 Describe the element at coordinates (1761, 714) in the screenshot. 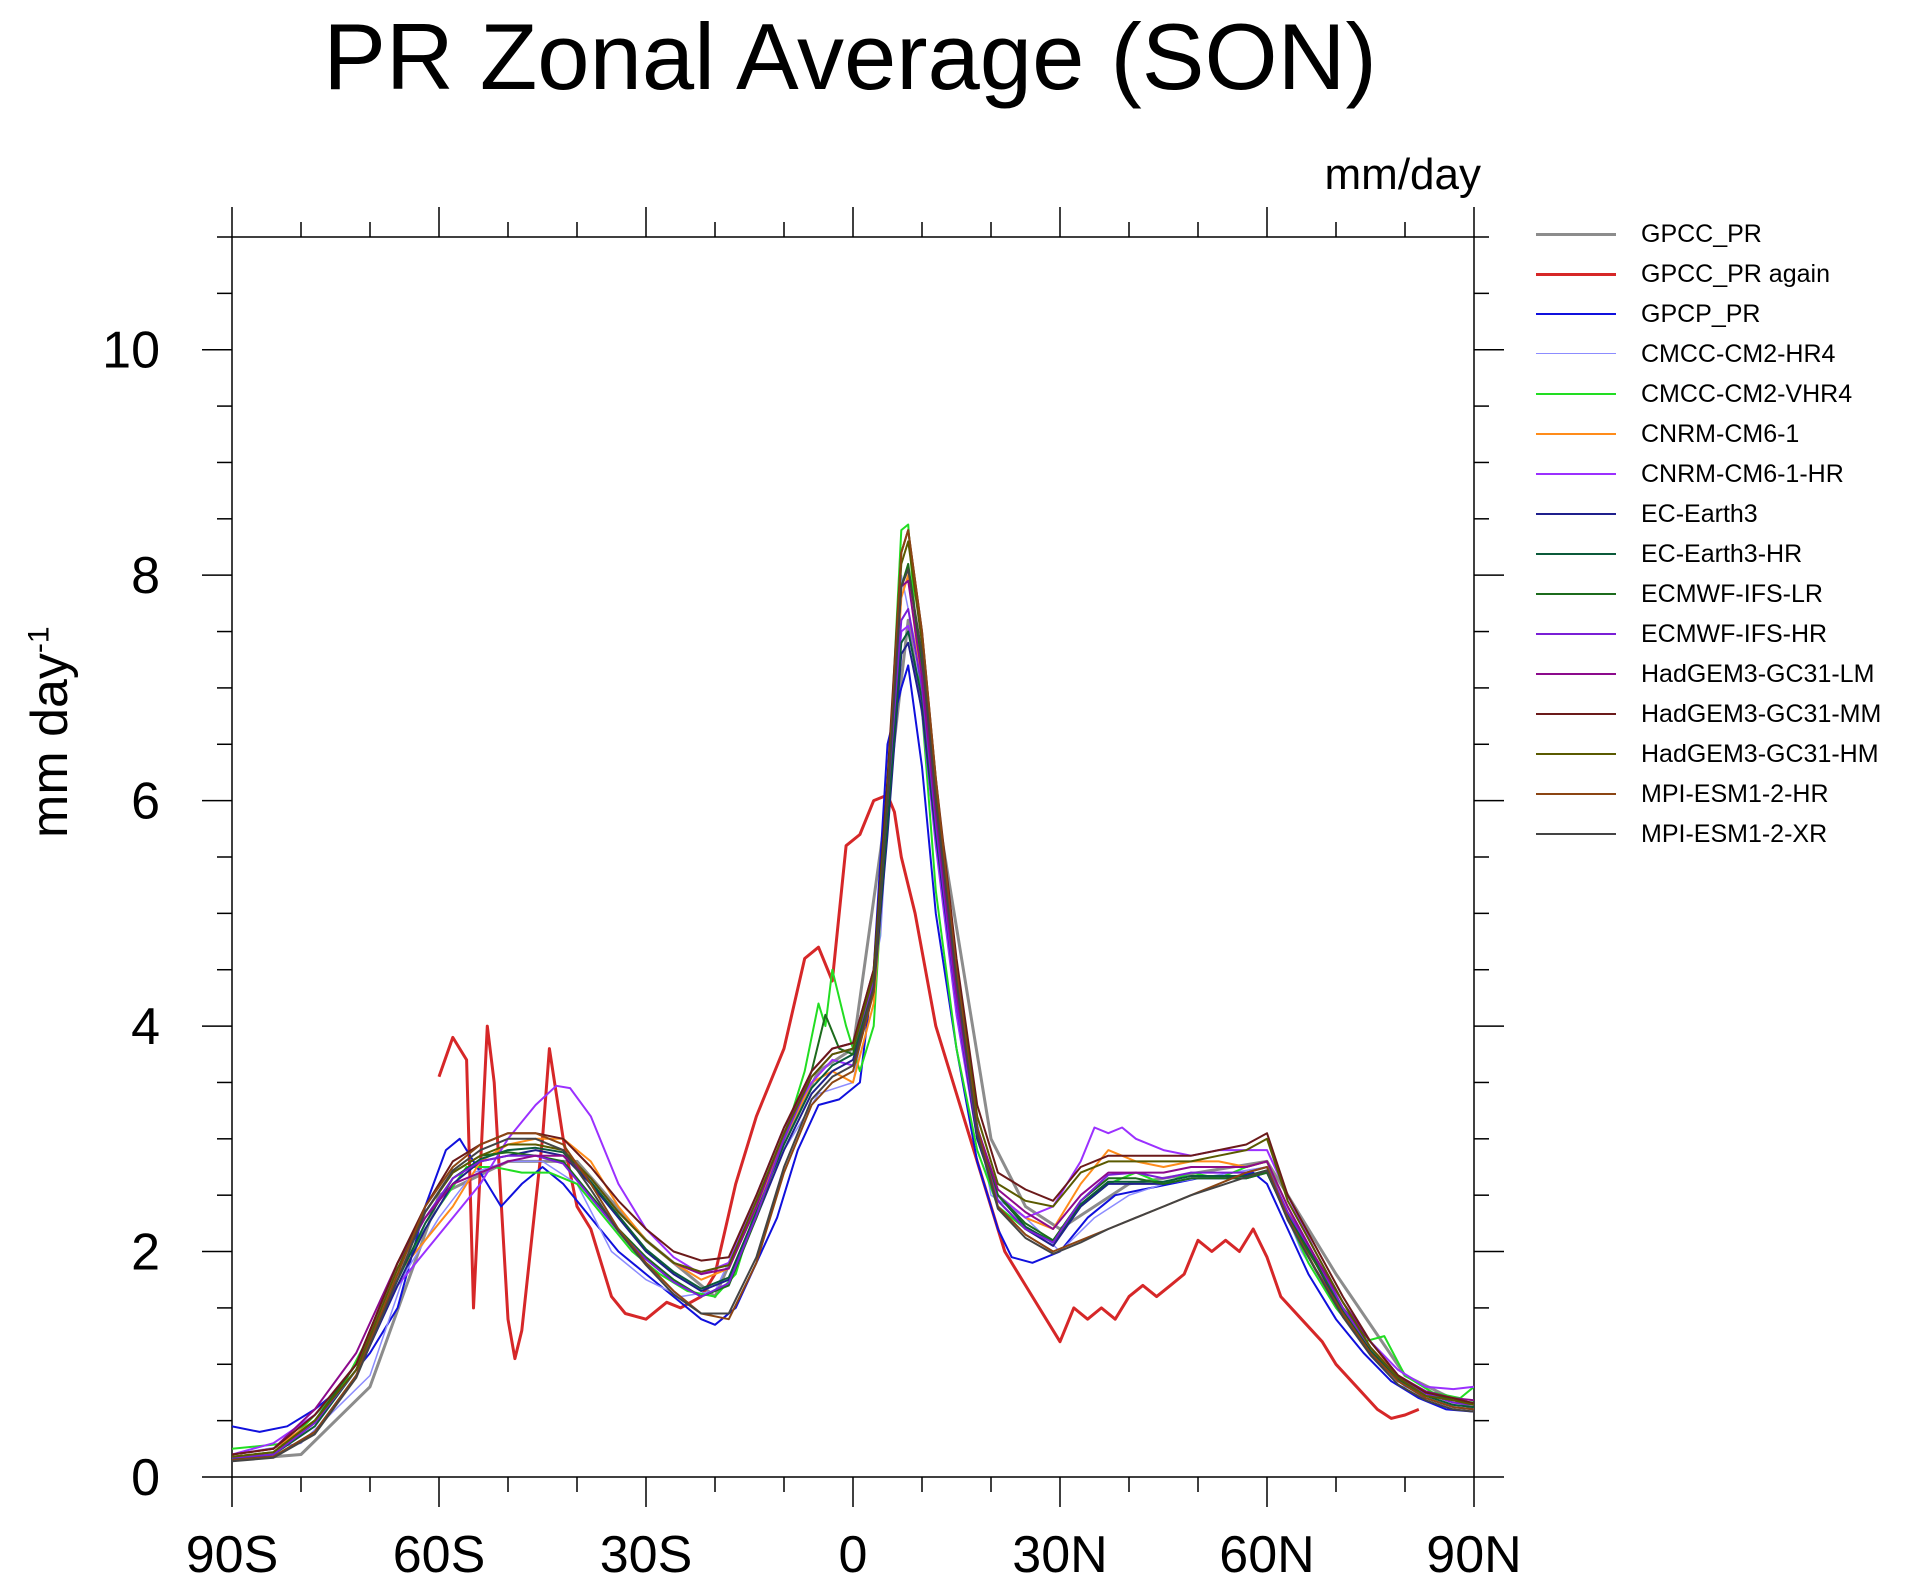

I see `legend-label: HadGEM3-GC31-MM` at that location.